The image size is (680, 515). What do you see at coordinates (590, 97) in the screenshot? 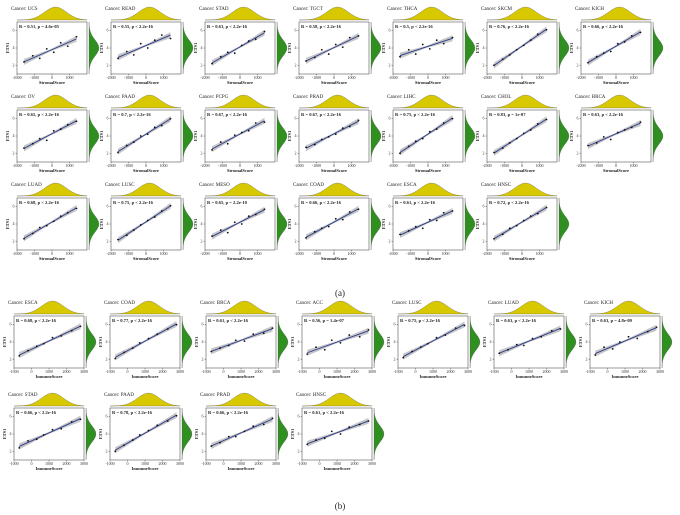
I see `panel-title: Cancer: BRCA` at bounding box center [590, 97].